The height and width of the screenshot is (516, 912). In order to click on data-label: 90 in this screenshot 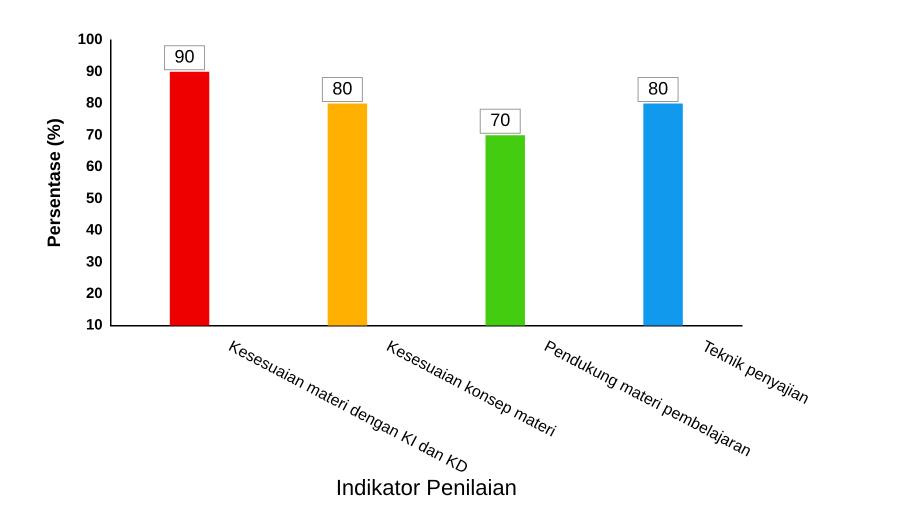, I will do `click(184, 56)`.